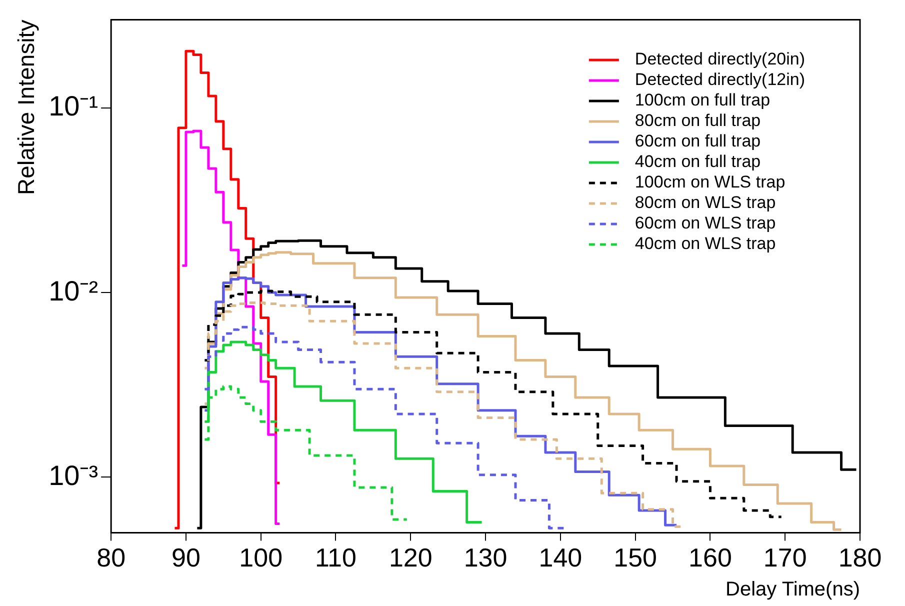  What do you see at coordinates (335, 557) in the screenshot?
I see `x-tick-label: 110` at bounding box center [335, 557].